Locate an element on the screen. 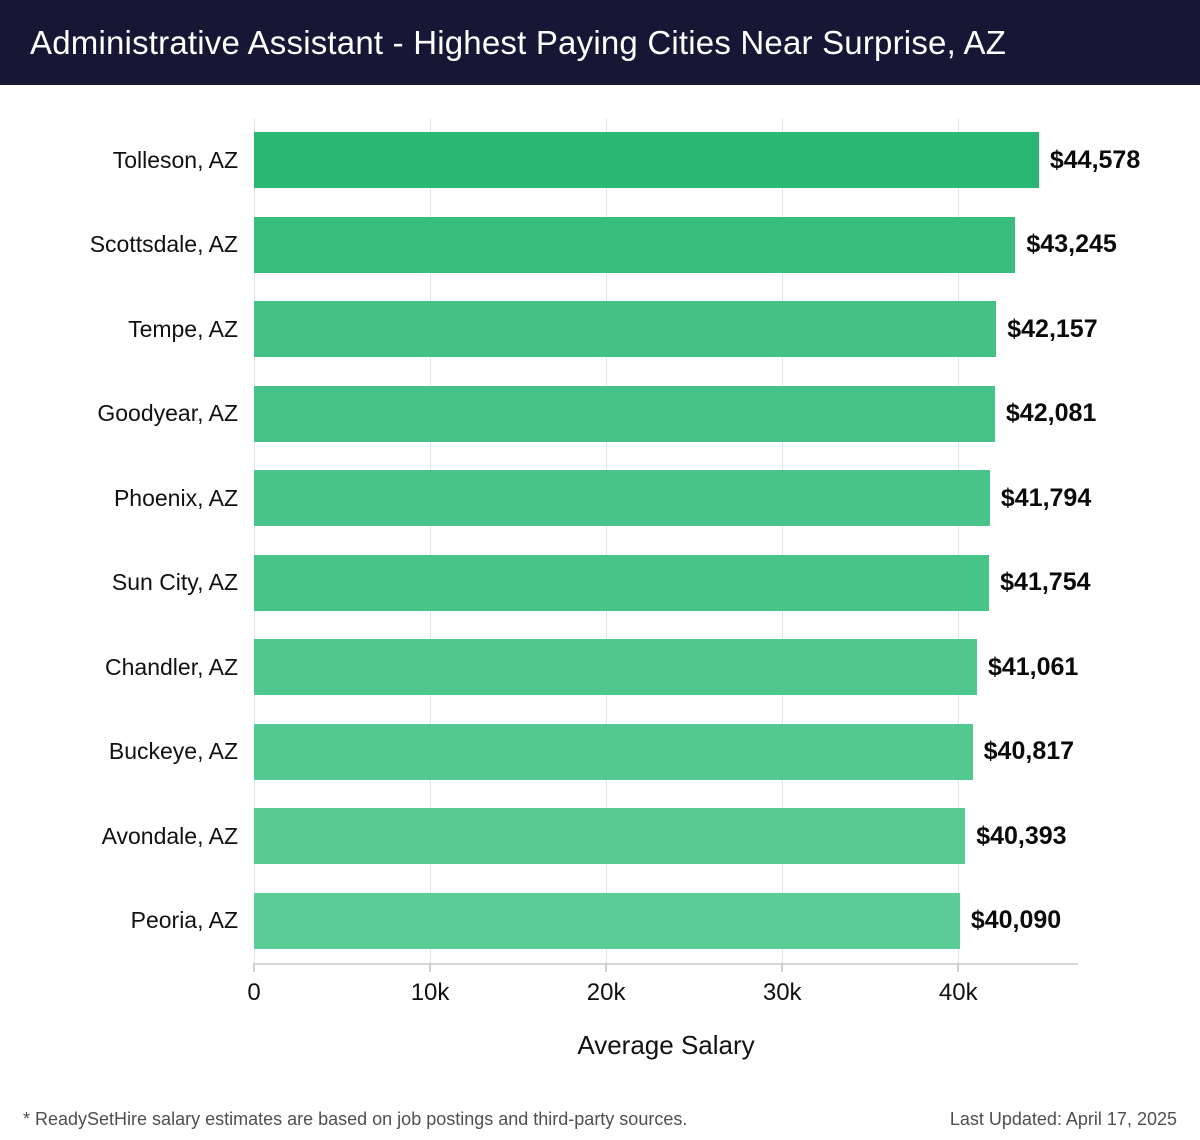 The image size is (1200, 1140). bar-category-label: Tempe, AZ is located at coordinates (183, 328).